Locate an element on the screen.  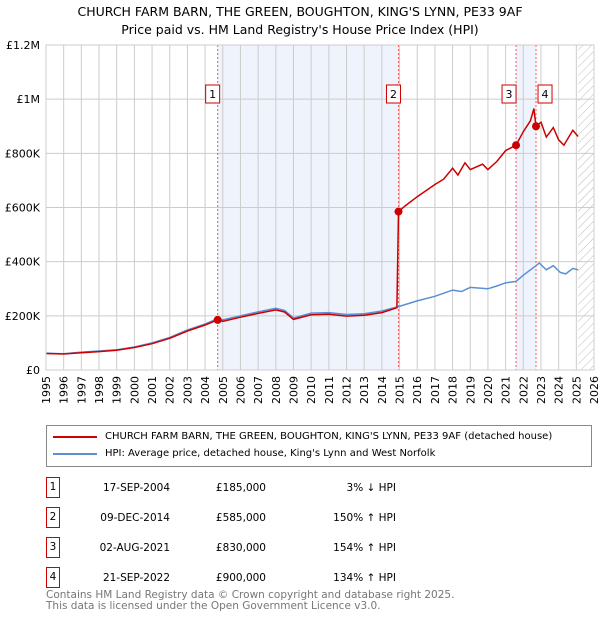
sale-label-3: 3 is located at coordinates (509, 94).